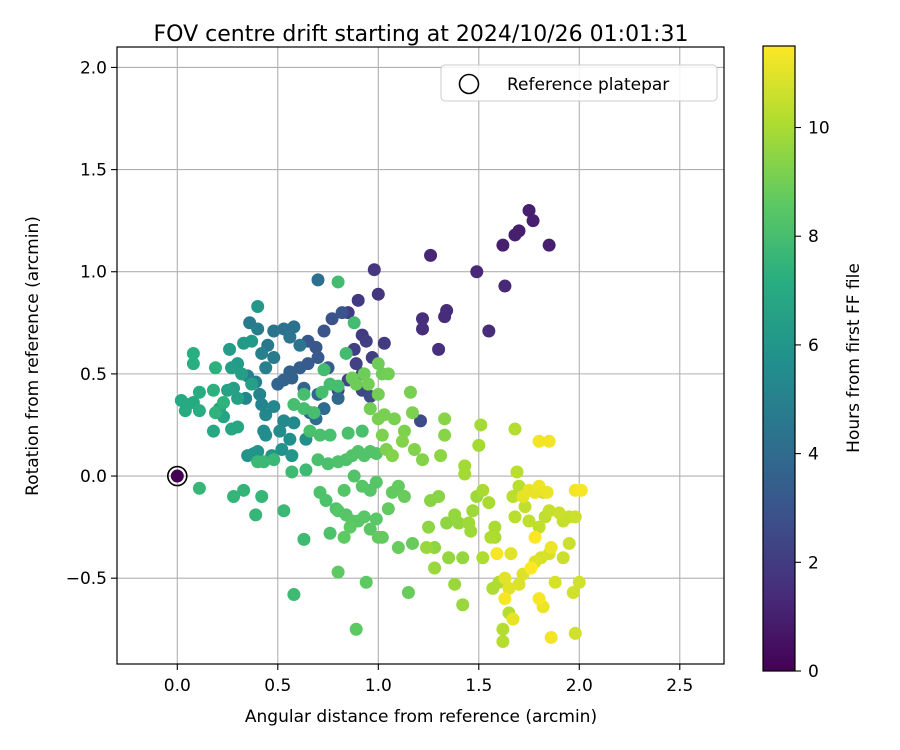 This screenshot has width=900, height=750. What do you see at coordinates (86, 579) in the screenshot?
I see `y-tick-label: −0.5` at bounding box center [86, 579].